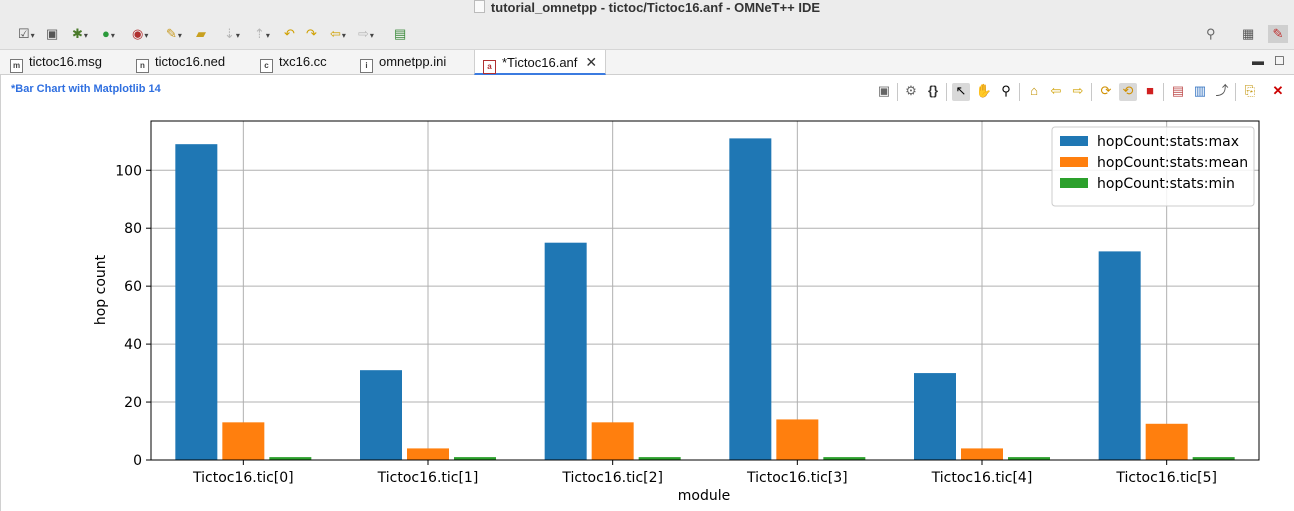 The image size is (1294, 511). What do you see at coordinates (101, 289) in the screenshot?
I see `y-axis-label: hop count` at bounding box center [101, 289].